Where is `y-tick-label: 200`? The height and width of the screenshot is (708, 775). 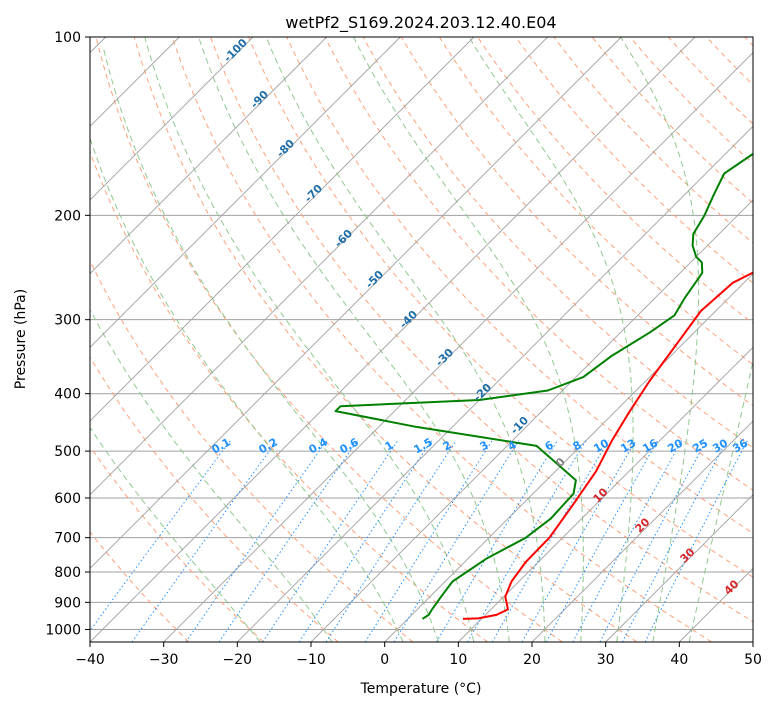 y-tick-label: 200 is located at coordinates (67, 216).